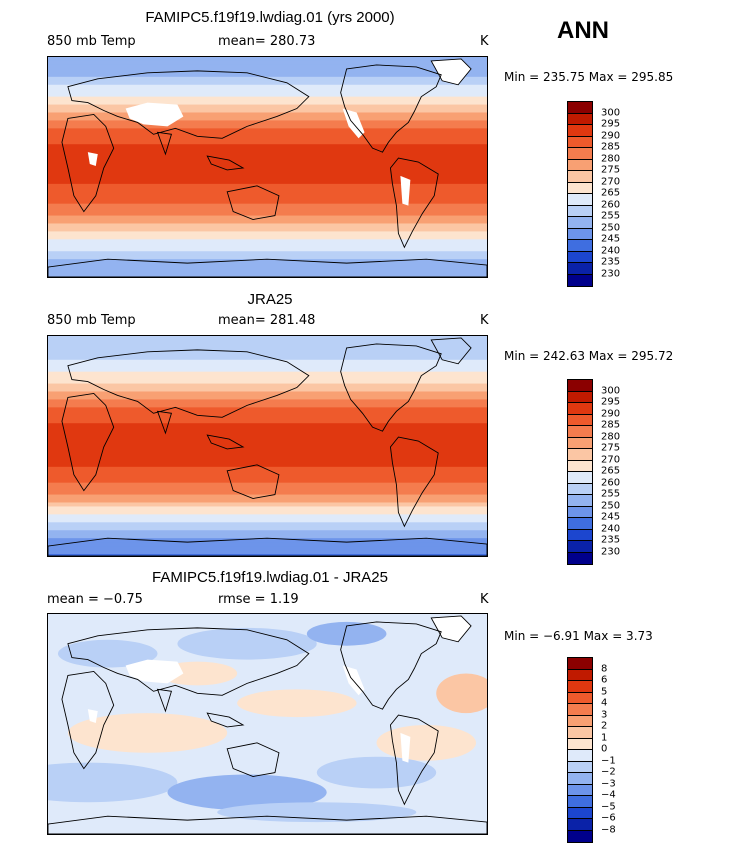 The image size is (733, 846). Describe the element at coordinates (589, 77) in the screenshot. I see `panel-model-minmax: Min = 235.75 Max = 295.85` at that location.